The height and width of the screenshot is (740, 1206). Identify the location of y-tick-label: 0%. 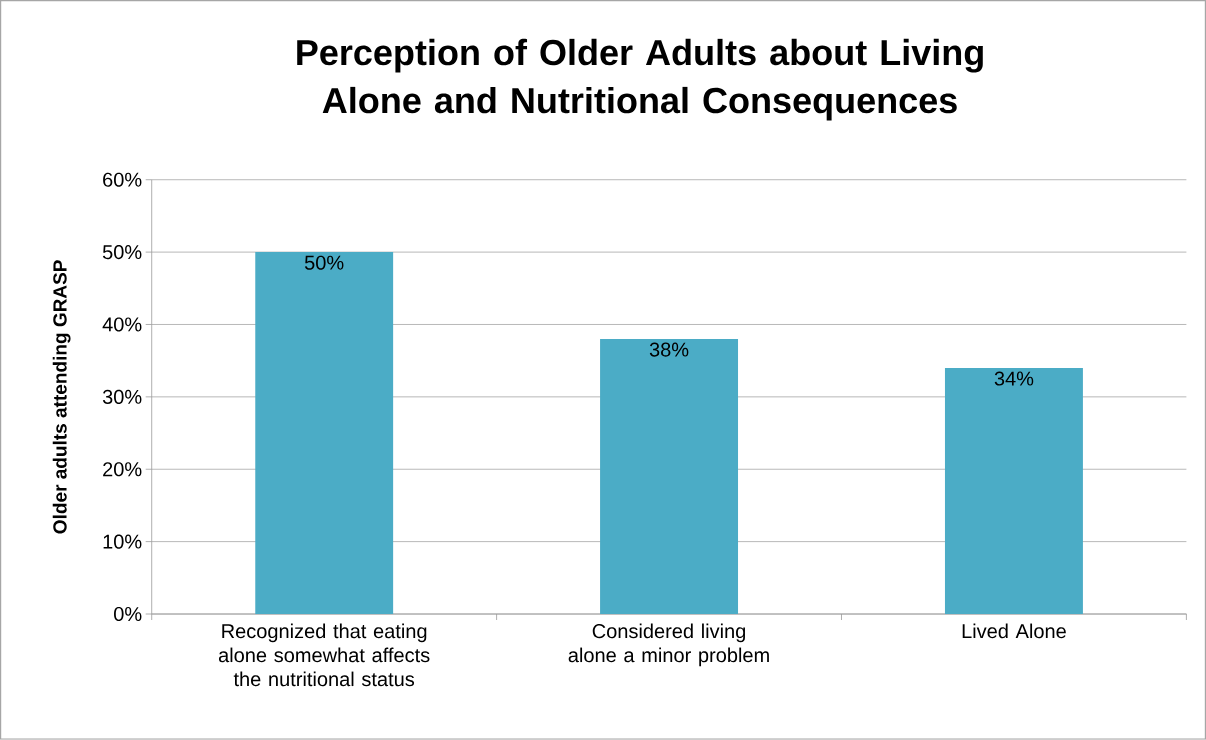
(128, 614).